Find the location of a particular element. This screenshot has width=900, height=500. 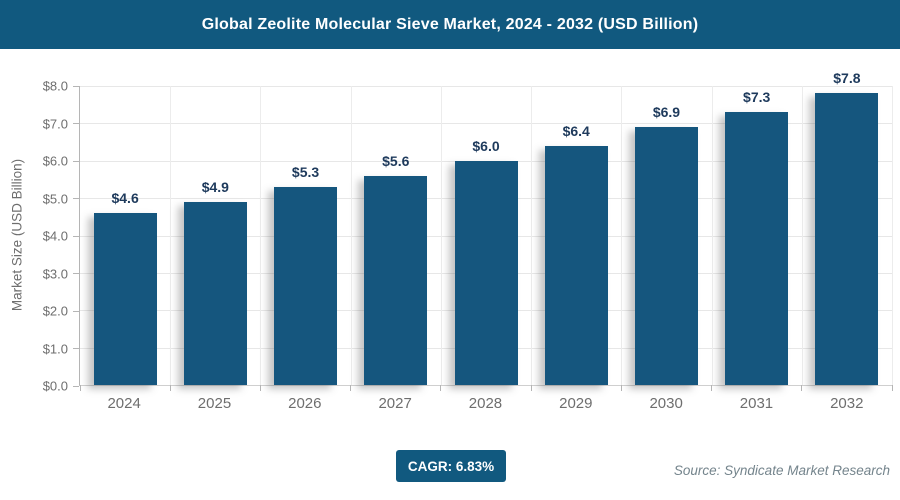

x-axis-label: 2025 is located at coordinates (214, 403).